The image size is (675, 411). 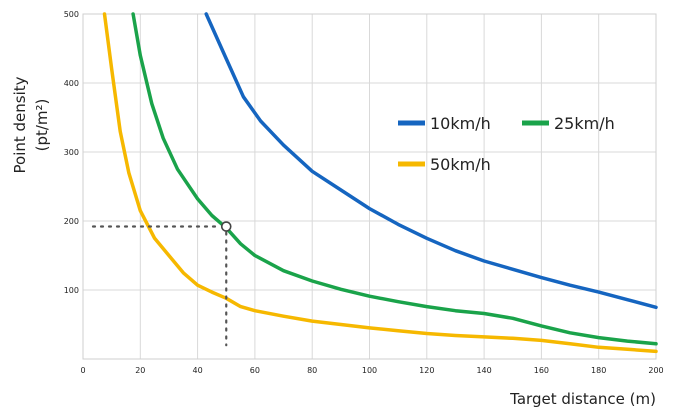 What do you see at coordinates (42, 125) in the screenshot?
I see `y-axis-title-line2: (pt/m²)` at bounding box center [42, 125].